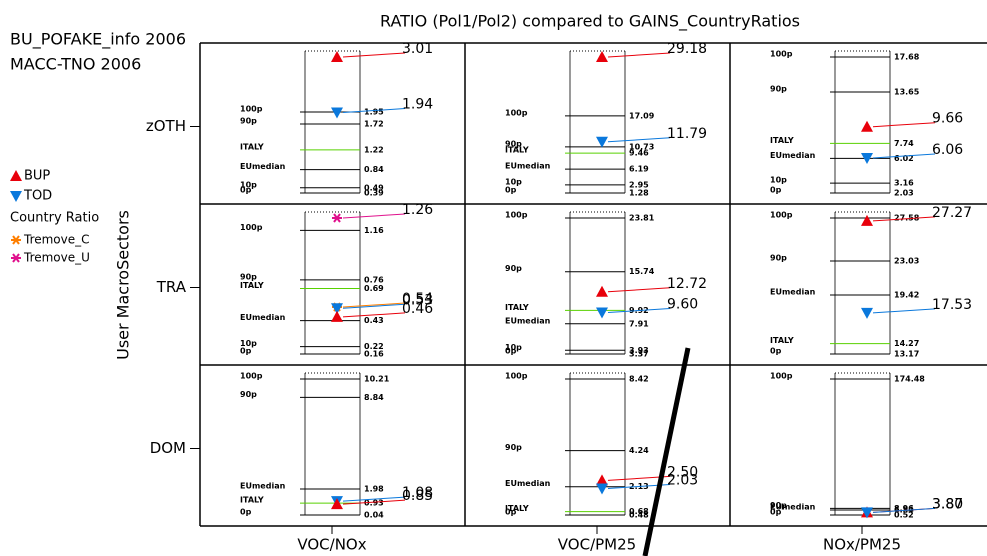 The image size is (987, 556). What do you see at coordinates (862, 545) in the screenshot?
I see `col-label: NOx/PM25` at bounding box center [862, 545].